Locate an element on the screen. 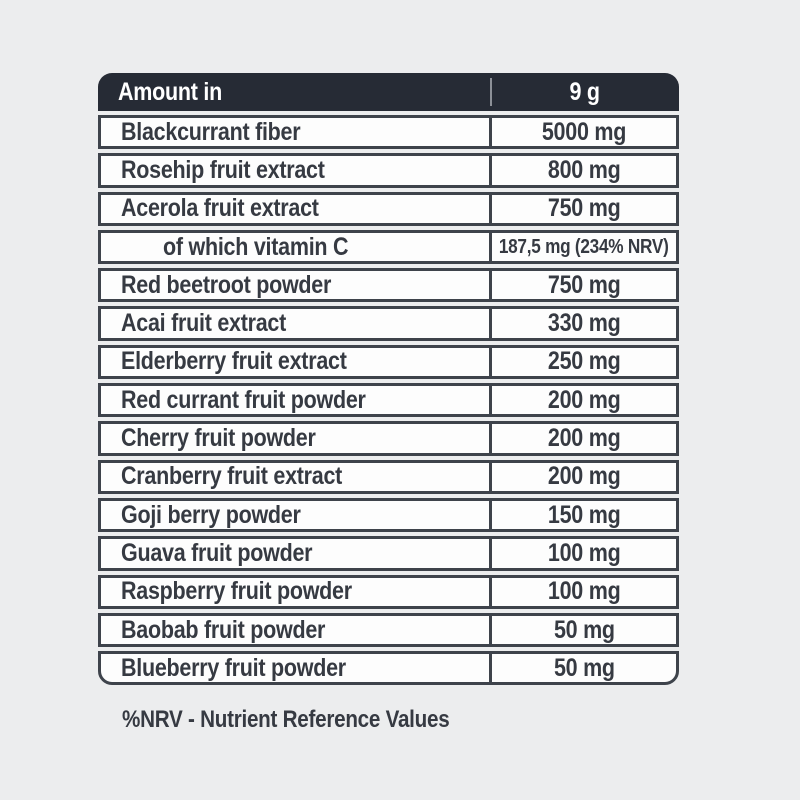 The height and width of the screenshot is (800, 800). ingredient-amount-cell: 187,5 mg (234% NRV) is located at coordinates (582, 247).